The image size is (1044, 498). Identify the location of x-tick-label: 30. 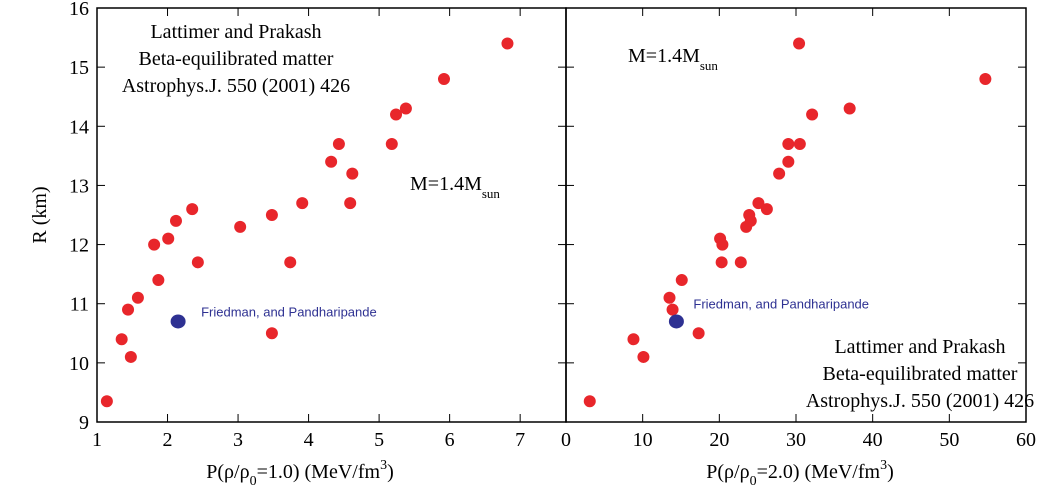
(796, 440).